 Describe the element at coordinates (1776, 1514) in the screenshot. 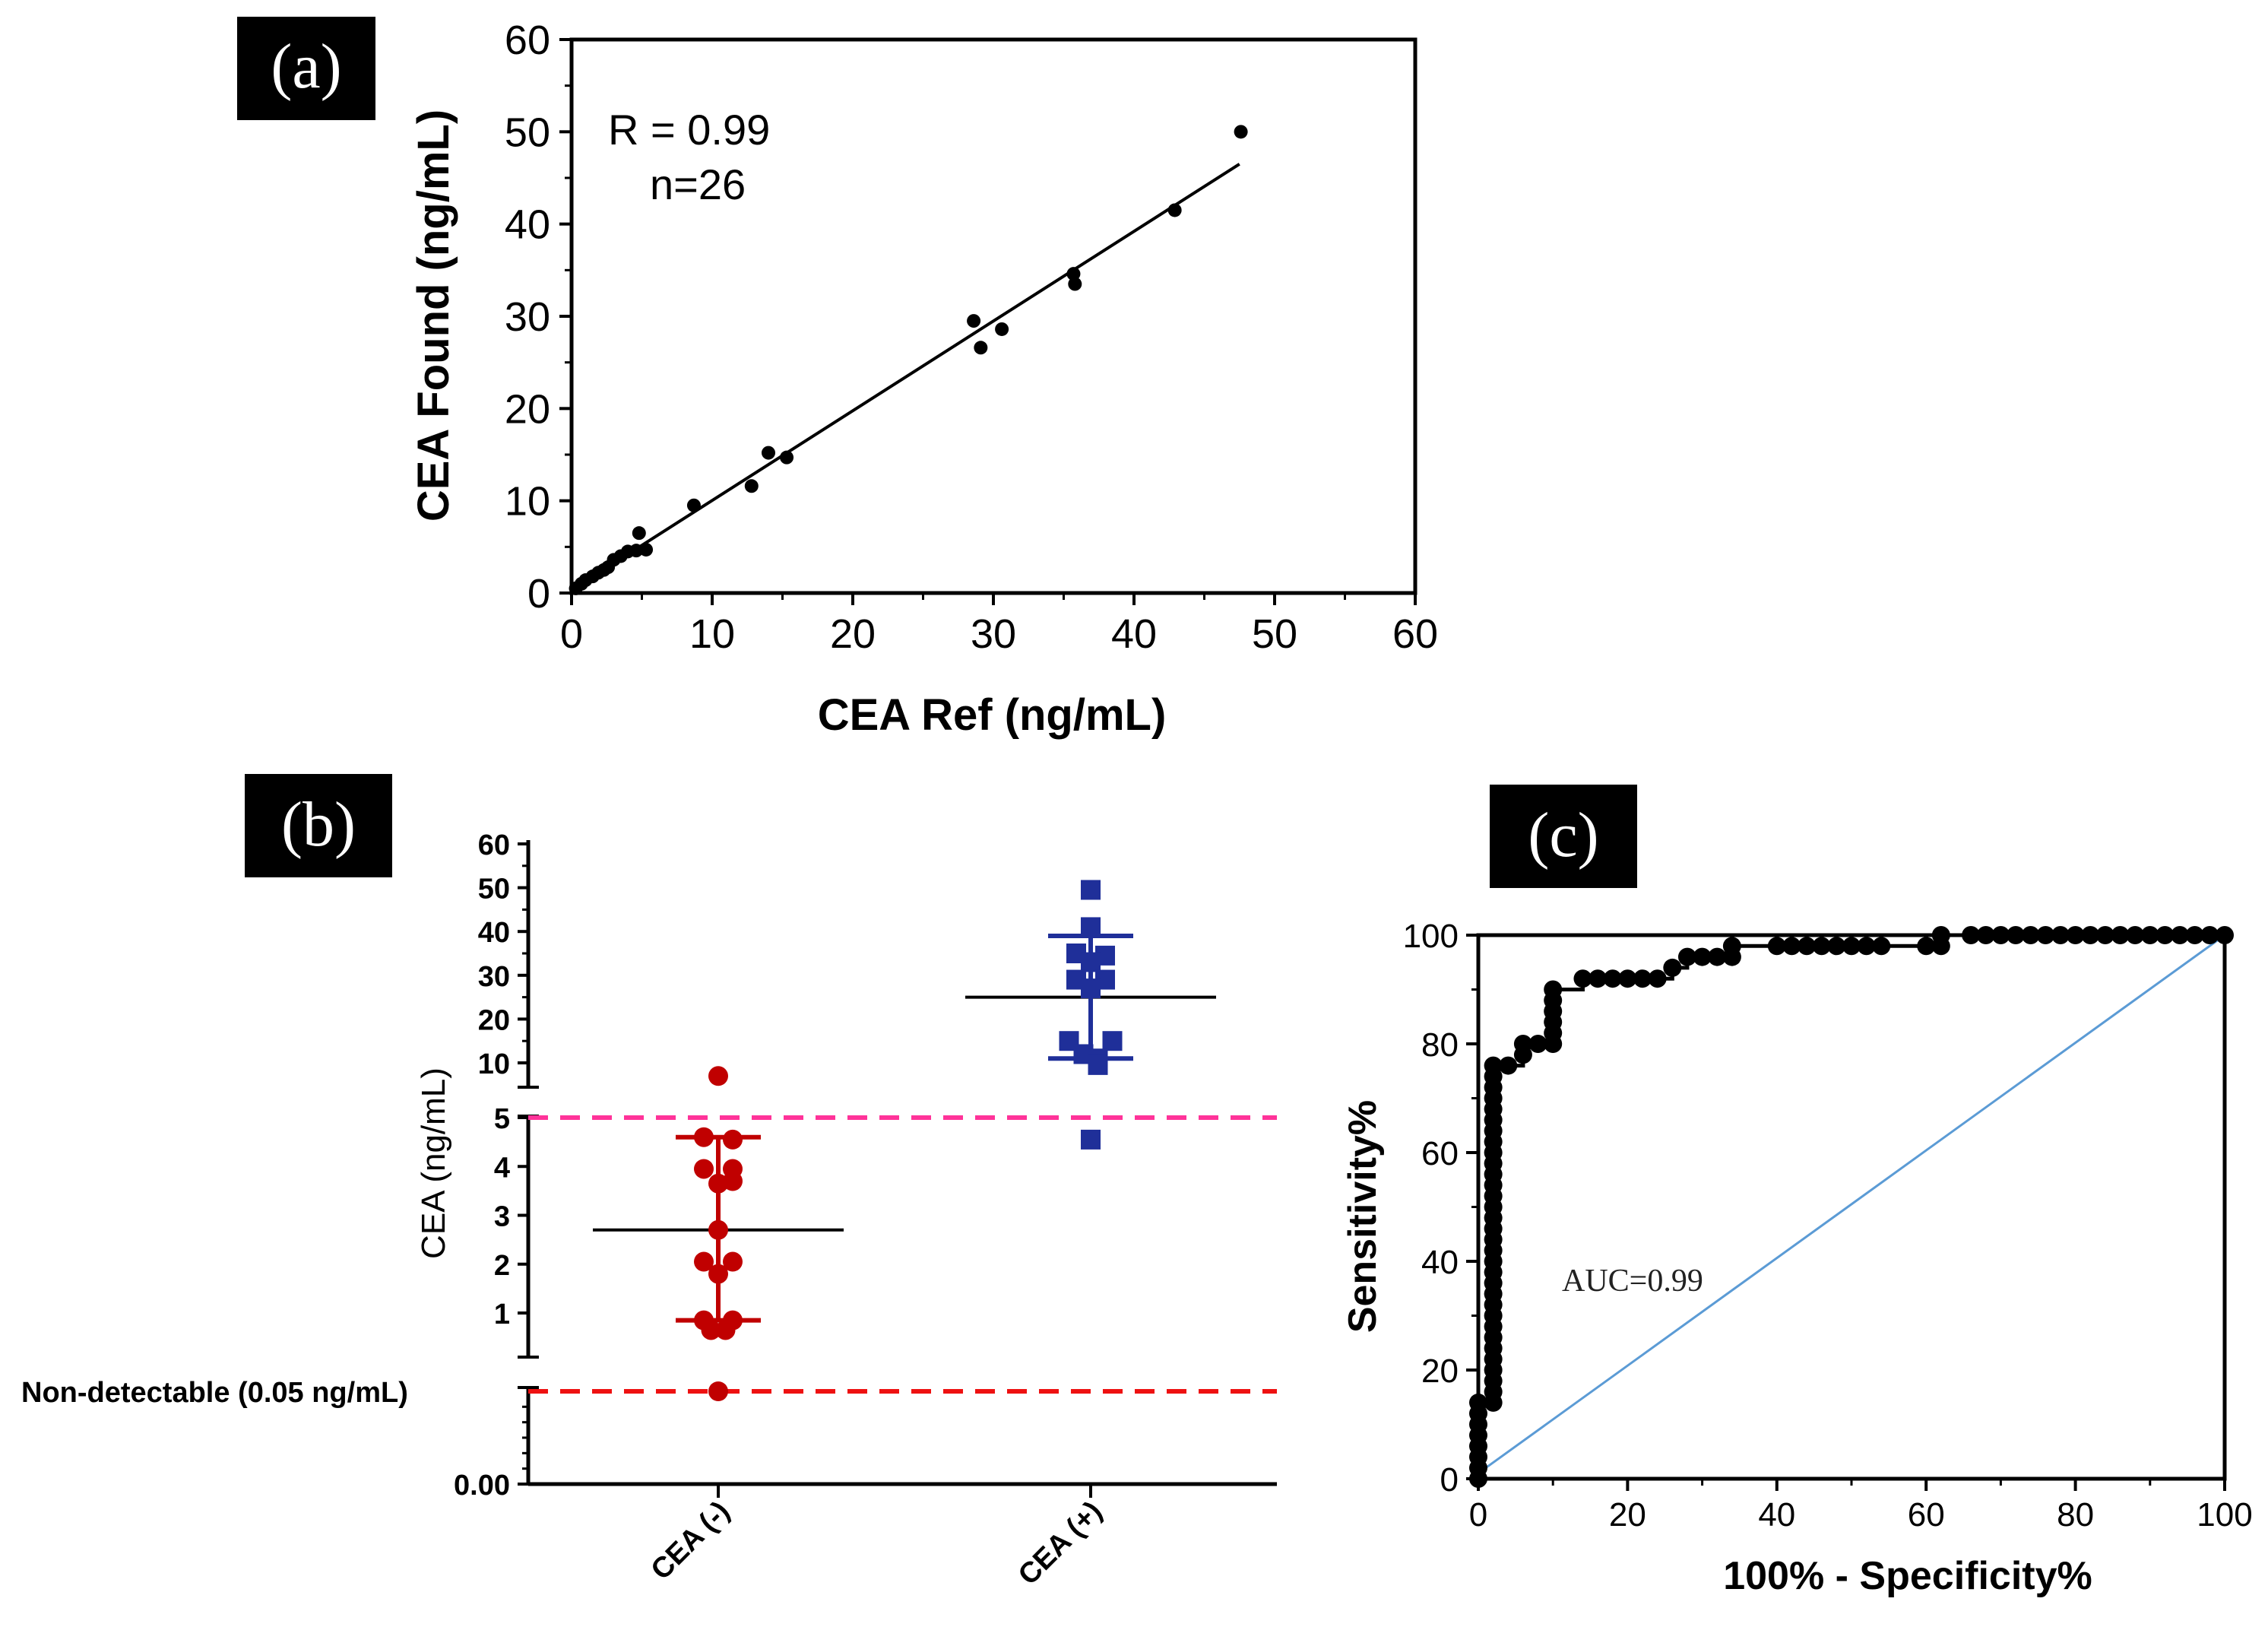

I see `panel-c-xtick-label: 40` at that location.